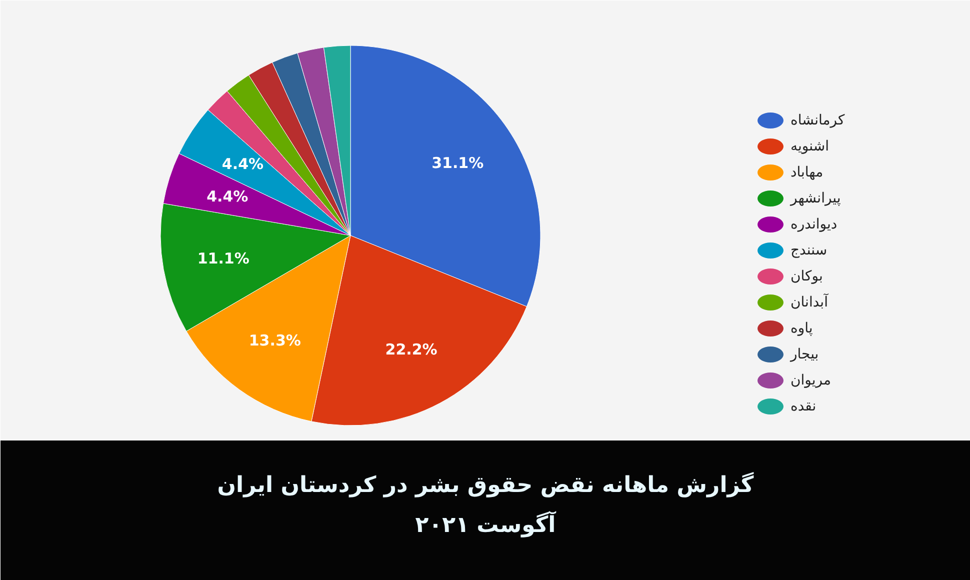 This screenshot has height=580, width=970. What do you see at coordinates (807, 172) in the screenshot?
I see `legend-label: مهاباد` at bounding box center [807, 172].